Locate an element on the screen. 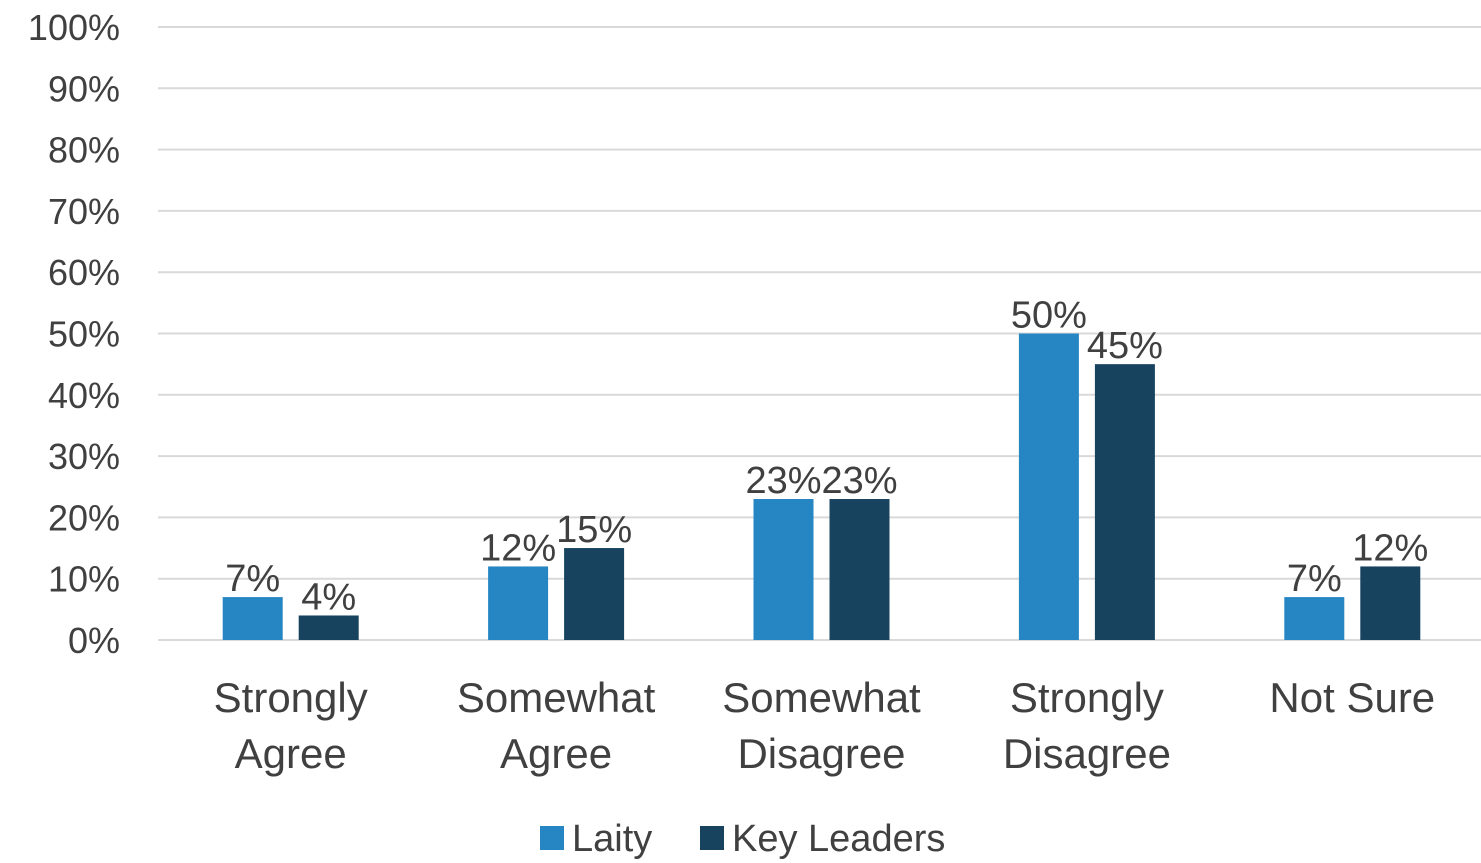 The image size is (1481, 863). y-tick-label: 80% is located at coordinates (84, 150).